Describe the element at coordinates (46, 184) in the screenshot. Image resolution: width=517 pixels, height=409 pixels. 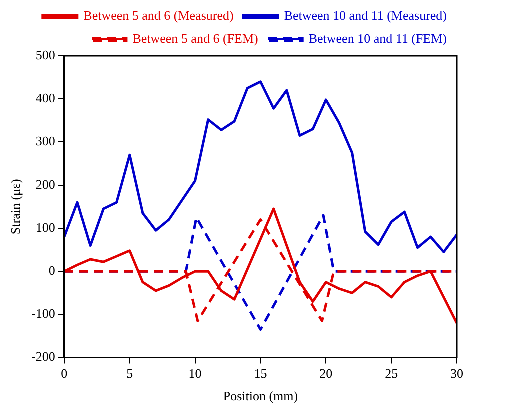
I see `y-tick-label: 200` at that location.